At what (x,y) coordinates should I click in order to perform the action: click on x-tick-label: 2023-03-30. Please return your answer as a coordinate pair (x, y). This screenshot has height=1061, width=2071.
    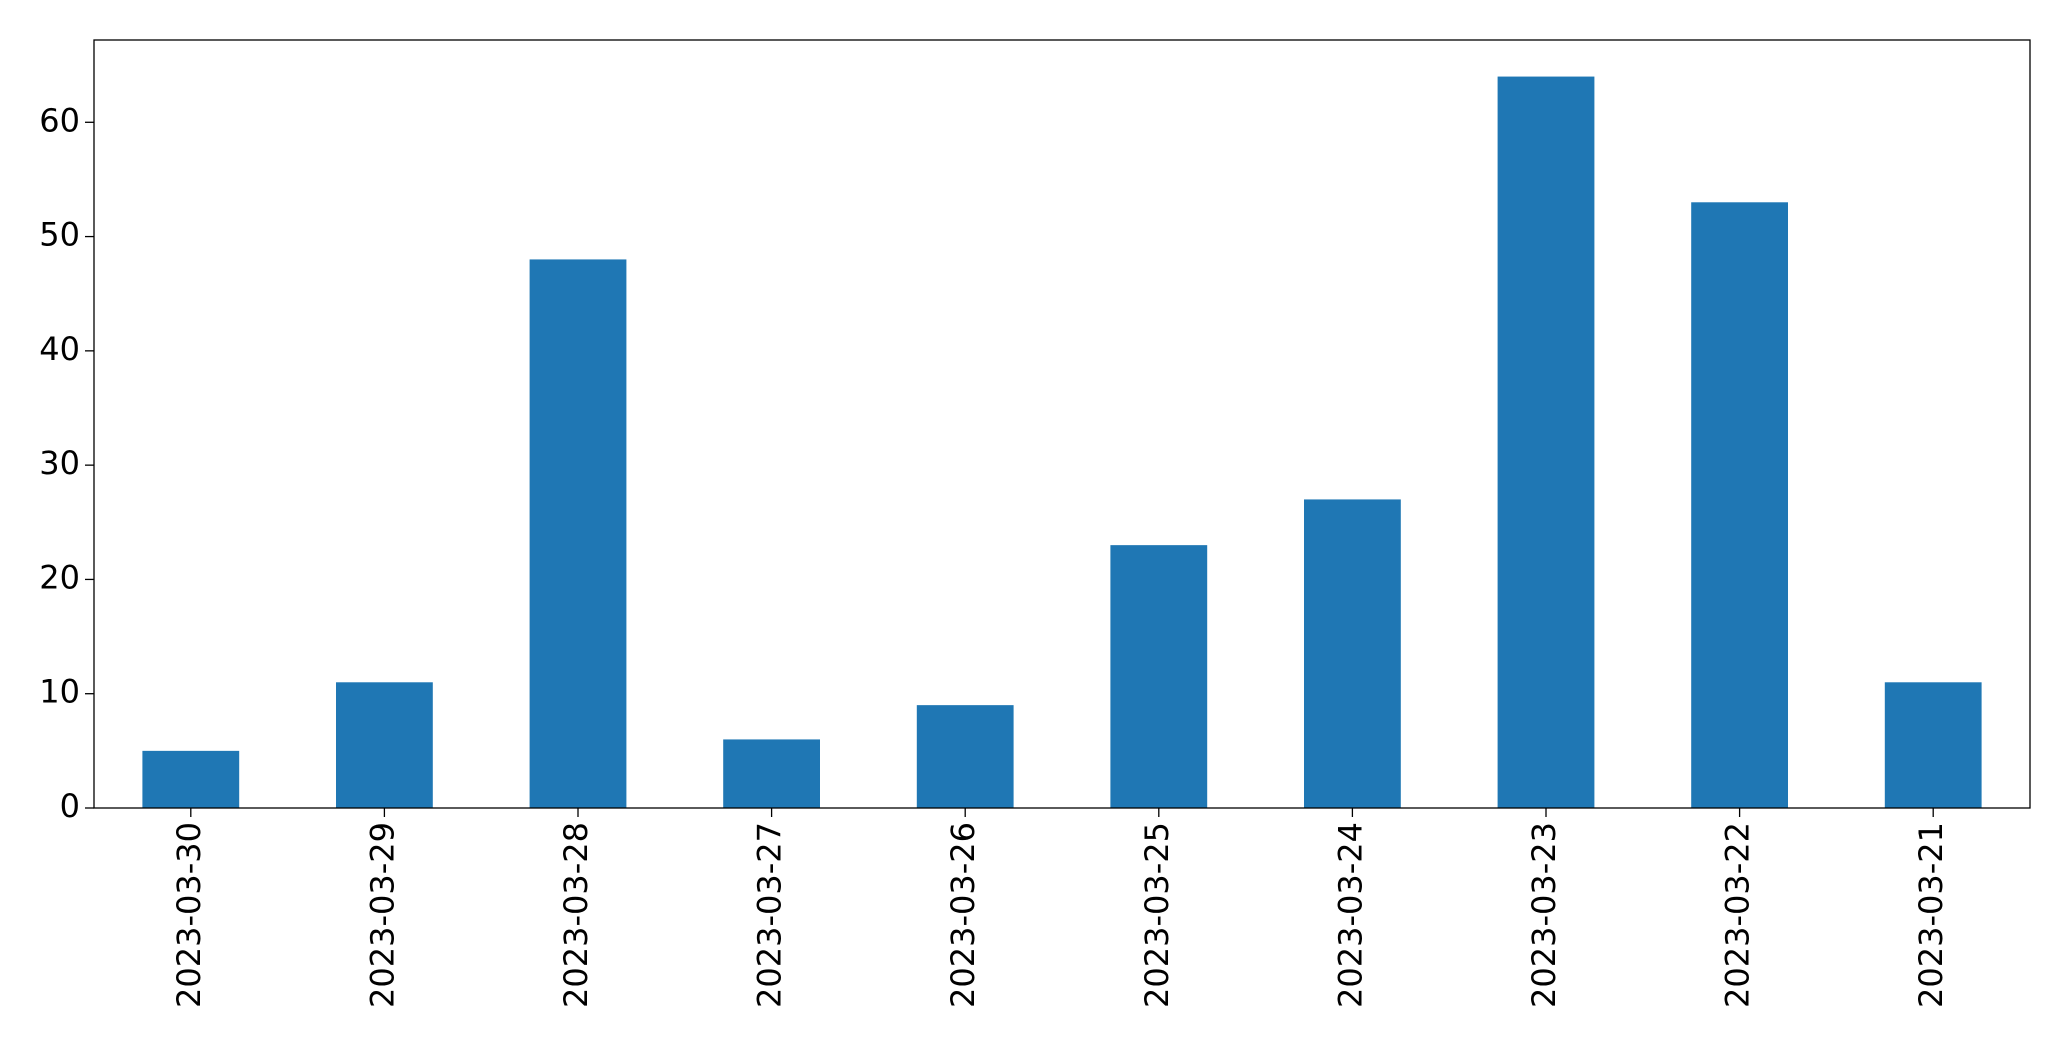
    Looking at the image, I should click on (189, 915).